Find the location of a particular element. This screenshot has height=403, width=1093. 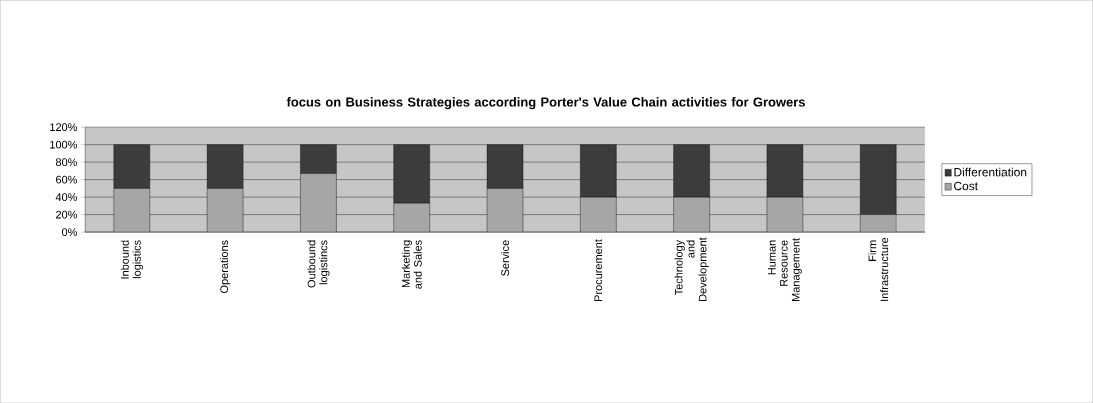

legend-label: Differentiation is located at coordinates (990, 172).